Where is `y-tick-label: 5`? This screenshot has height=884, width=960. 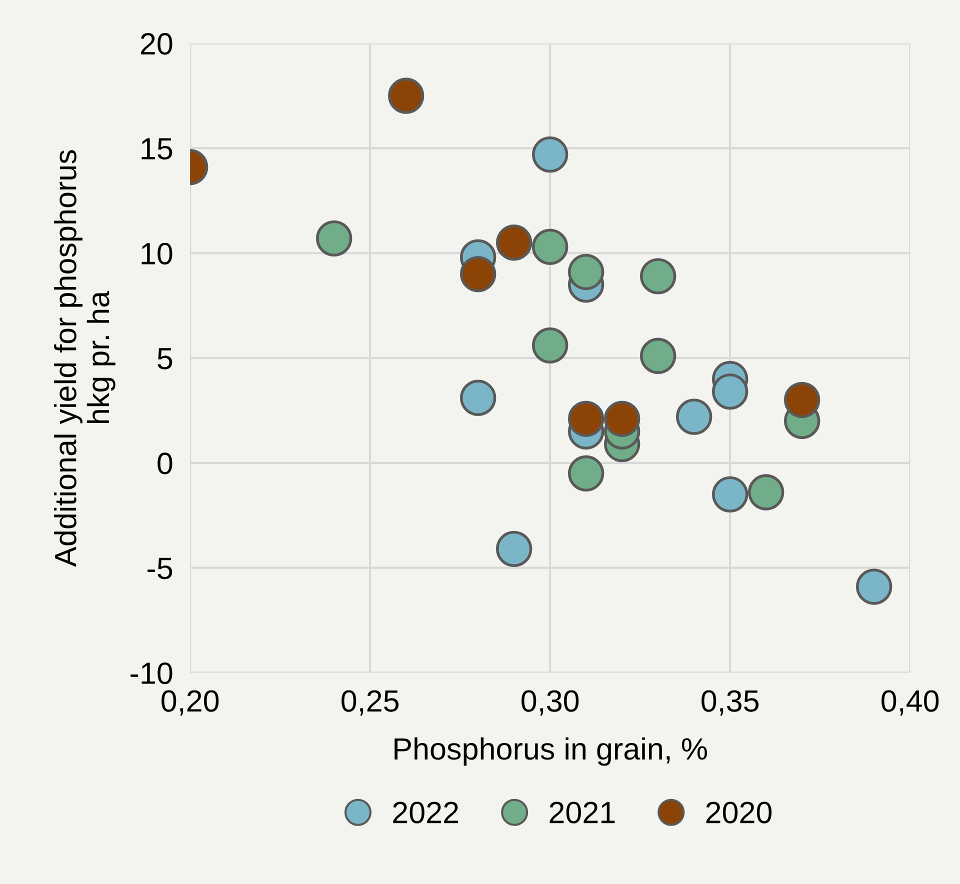 y-tick-label: 5 is located at coordinates (165, 359).